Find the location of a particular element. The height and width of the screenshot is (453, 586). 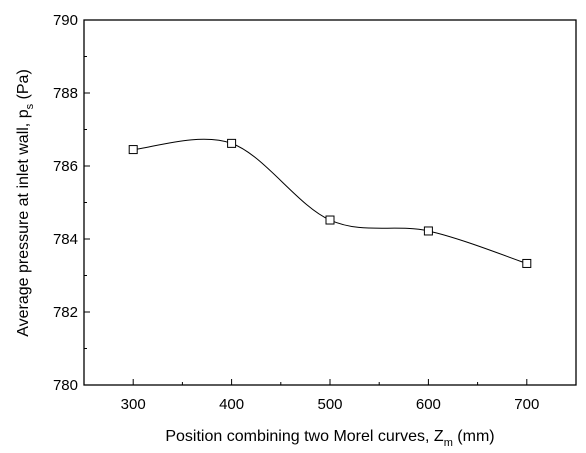

y-tick-label: 782 is located at coordinates (65, 312).